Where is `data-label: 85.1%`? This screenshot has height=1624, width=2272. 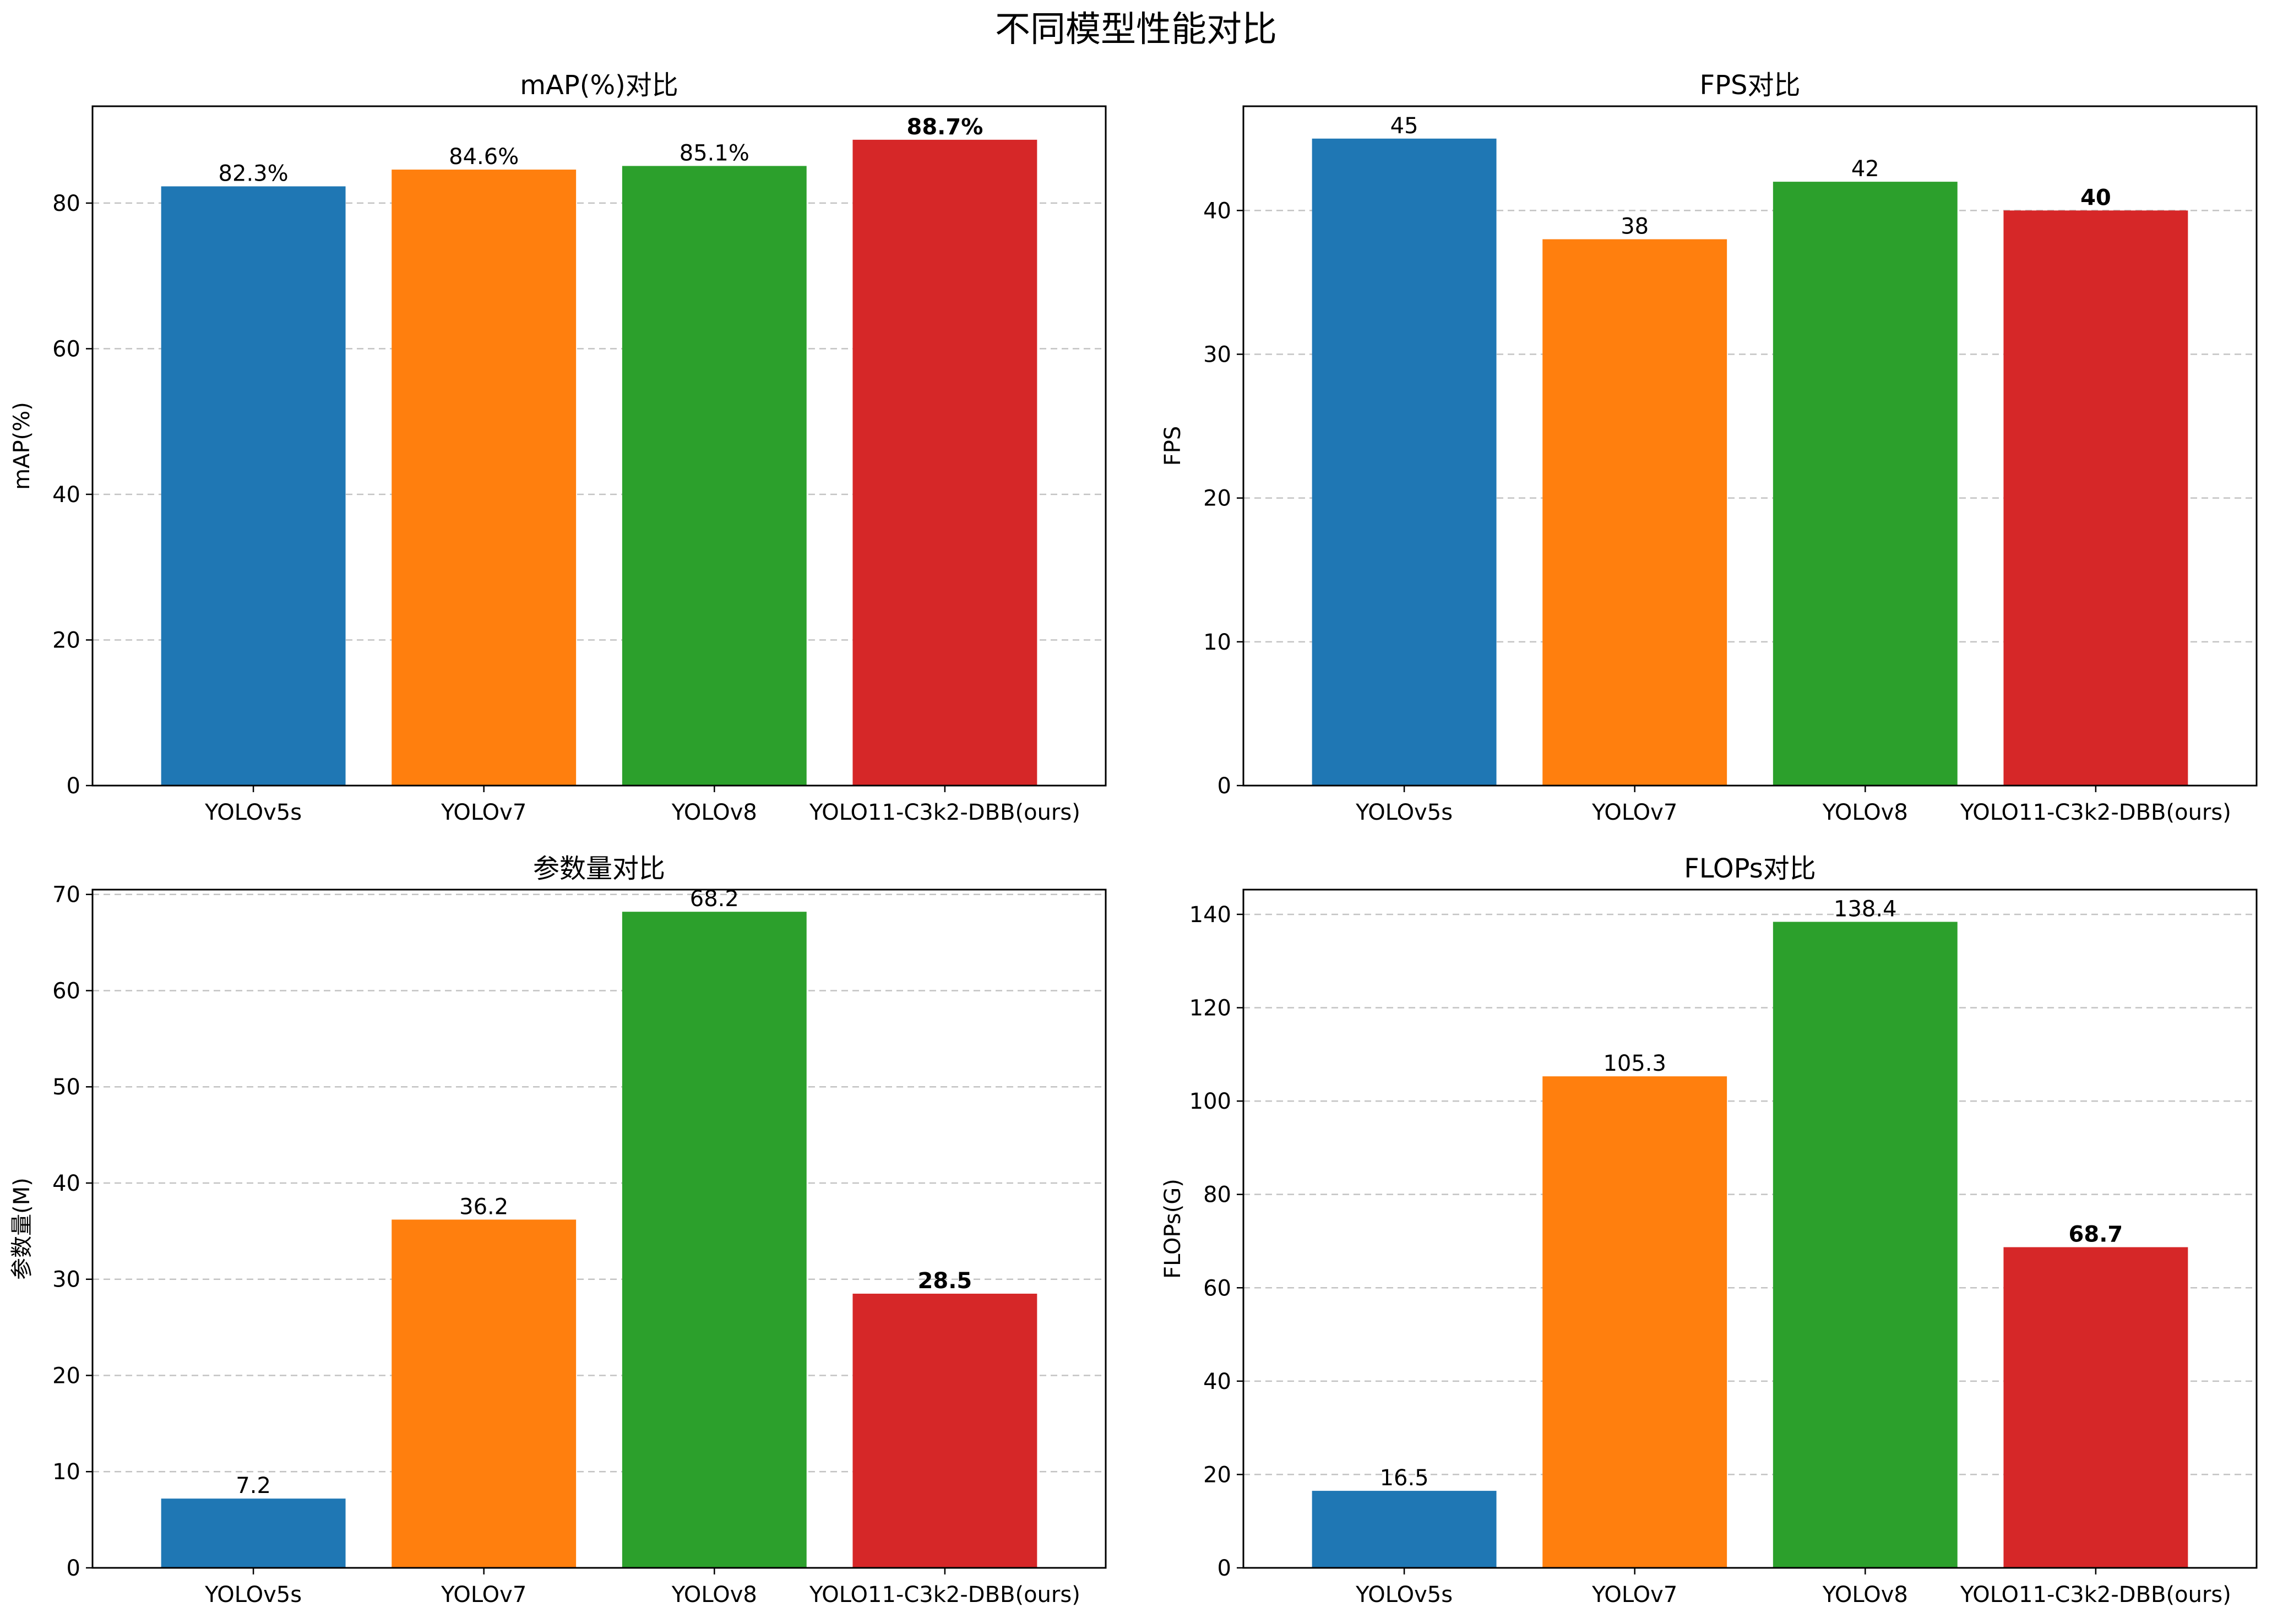
data-label: 85.1% is located at coordinates (714, 153).